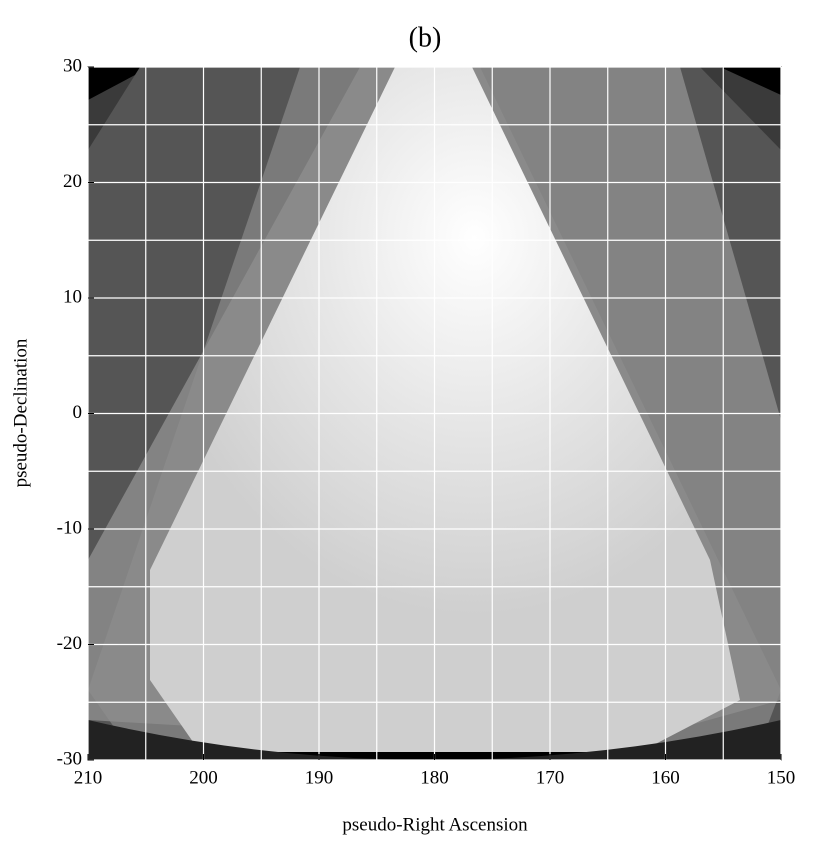 The height and width of the screenshot is (857, 830). I want to click on x-tick-label: 150, so click(781, 777).